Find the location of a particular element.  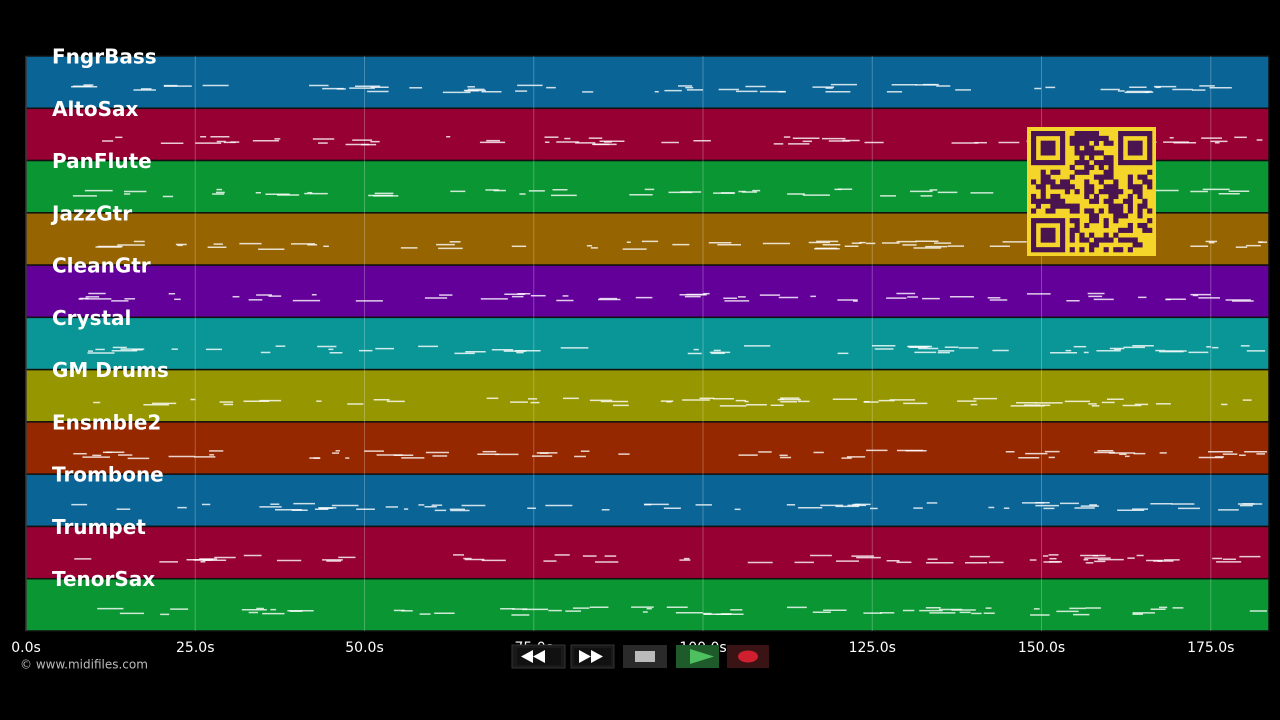

record-button is located at coordinates (748, 656).